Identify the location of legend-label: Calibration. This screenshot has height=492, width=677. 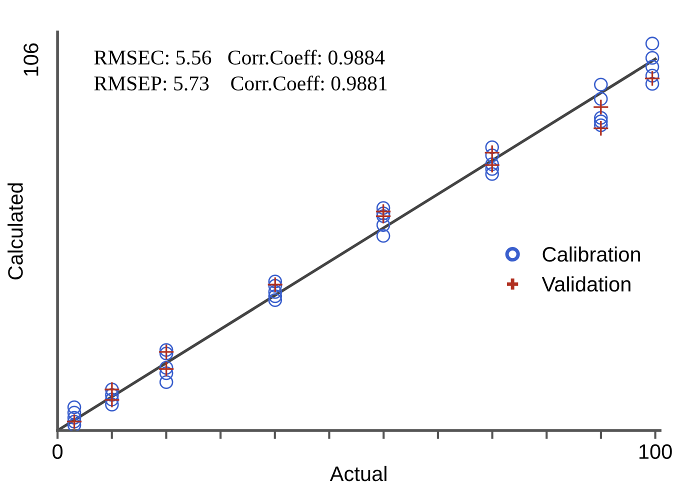
(591, 254).